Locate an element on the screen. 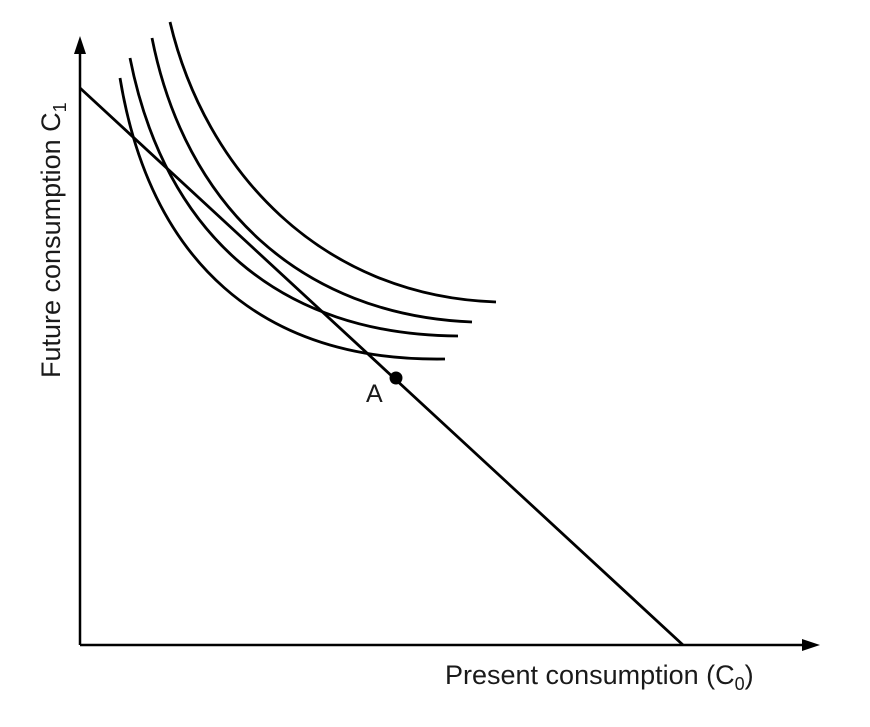 This screenshot has height=727, width=870. x-axis is located at coordinates (450, 645).